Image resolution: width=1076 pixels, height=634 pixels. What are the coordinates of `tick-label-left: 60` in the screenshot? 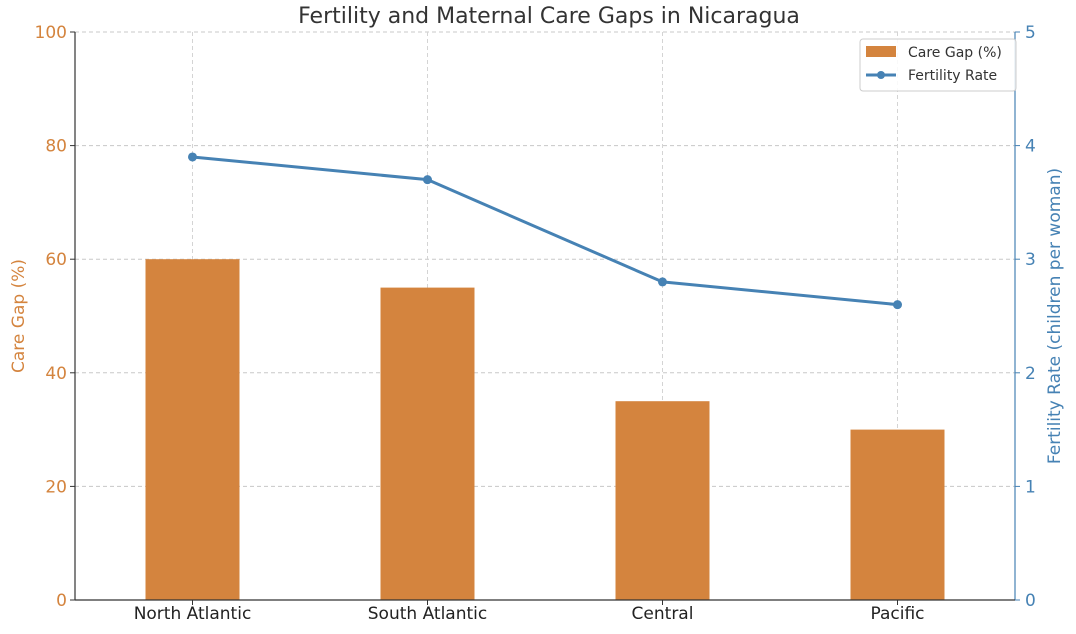 It's located at (56, 260).